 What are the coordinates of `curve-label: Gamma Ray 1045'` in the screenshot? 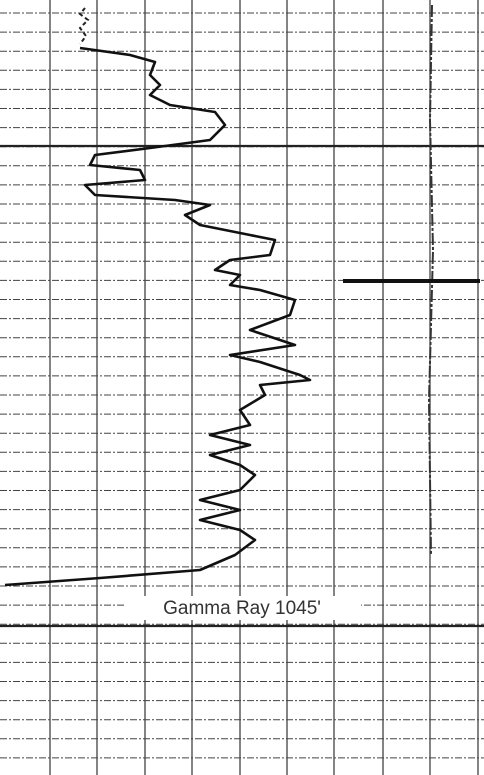 It's located at (242, 608).